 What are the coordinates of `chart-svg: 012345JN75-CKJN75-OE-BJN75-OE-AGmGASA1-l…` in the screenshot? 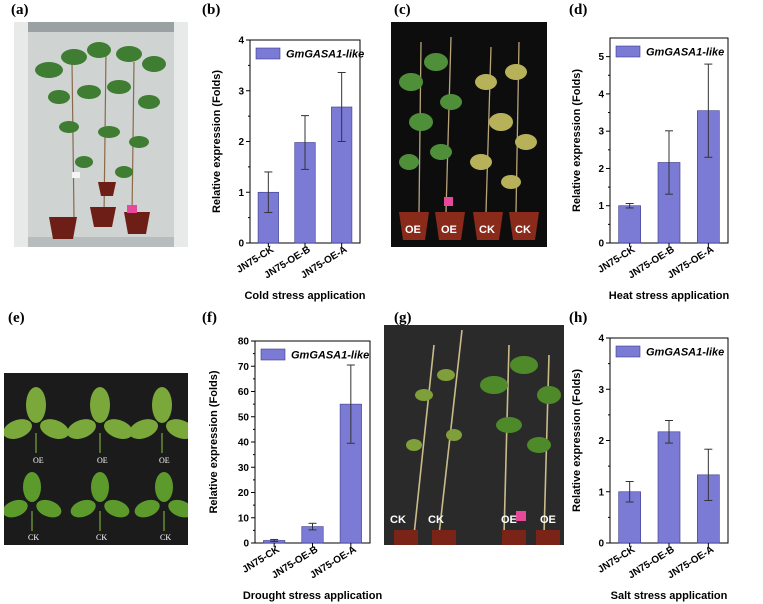 It's located at (650, 169).